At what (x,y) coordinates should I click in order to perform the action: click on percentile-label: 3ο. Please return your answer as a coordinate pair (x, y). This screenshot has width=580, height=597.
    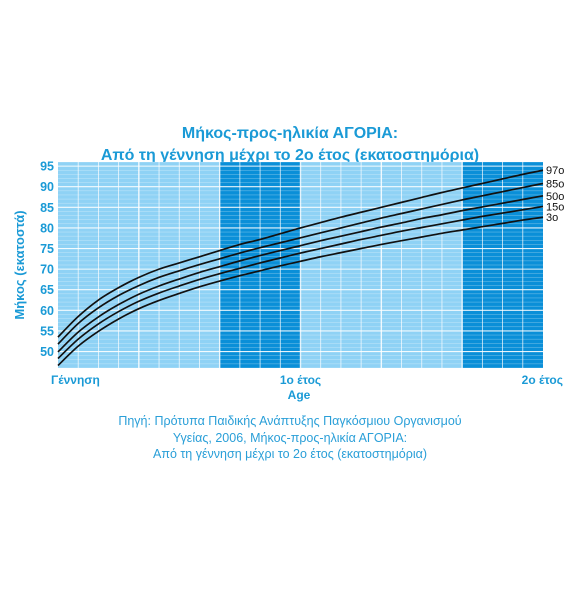
    Looking at the image, I should click on (552, 218).